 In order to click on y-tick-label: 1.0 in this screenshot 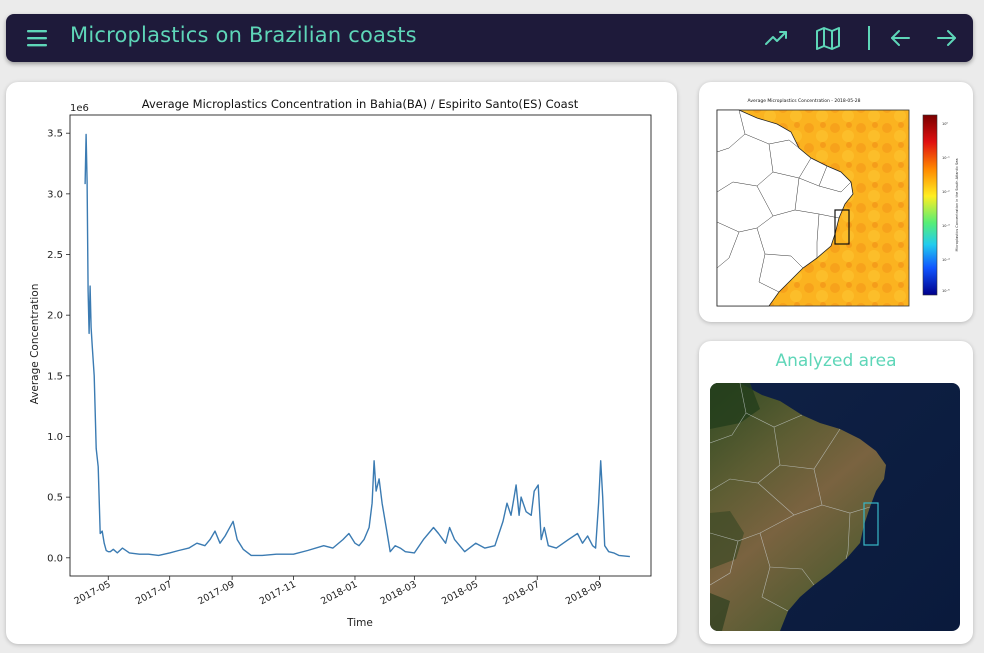, I will do `click(55, 437)`.